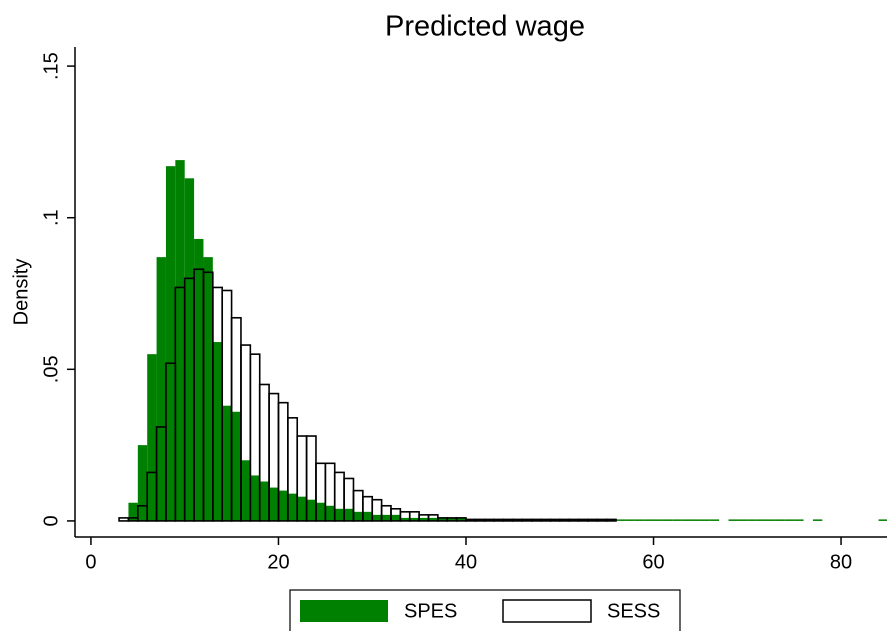 The height and width of the screenshot is (631, 887). I want to click on x-tick-label: 40, so click(466, 562).